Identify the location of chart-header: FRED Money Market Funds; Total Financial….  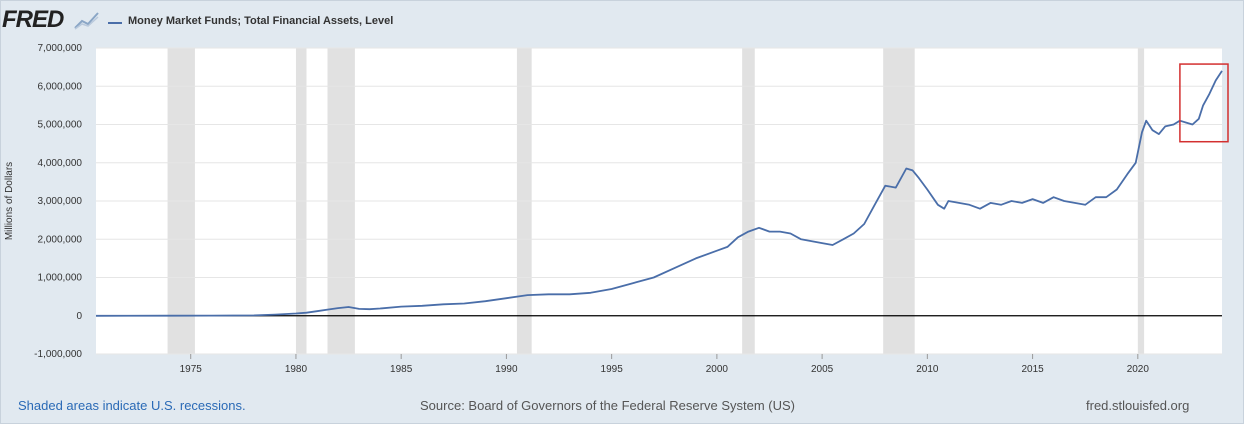
(622, 21).